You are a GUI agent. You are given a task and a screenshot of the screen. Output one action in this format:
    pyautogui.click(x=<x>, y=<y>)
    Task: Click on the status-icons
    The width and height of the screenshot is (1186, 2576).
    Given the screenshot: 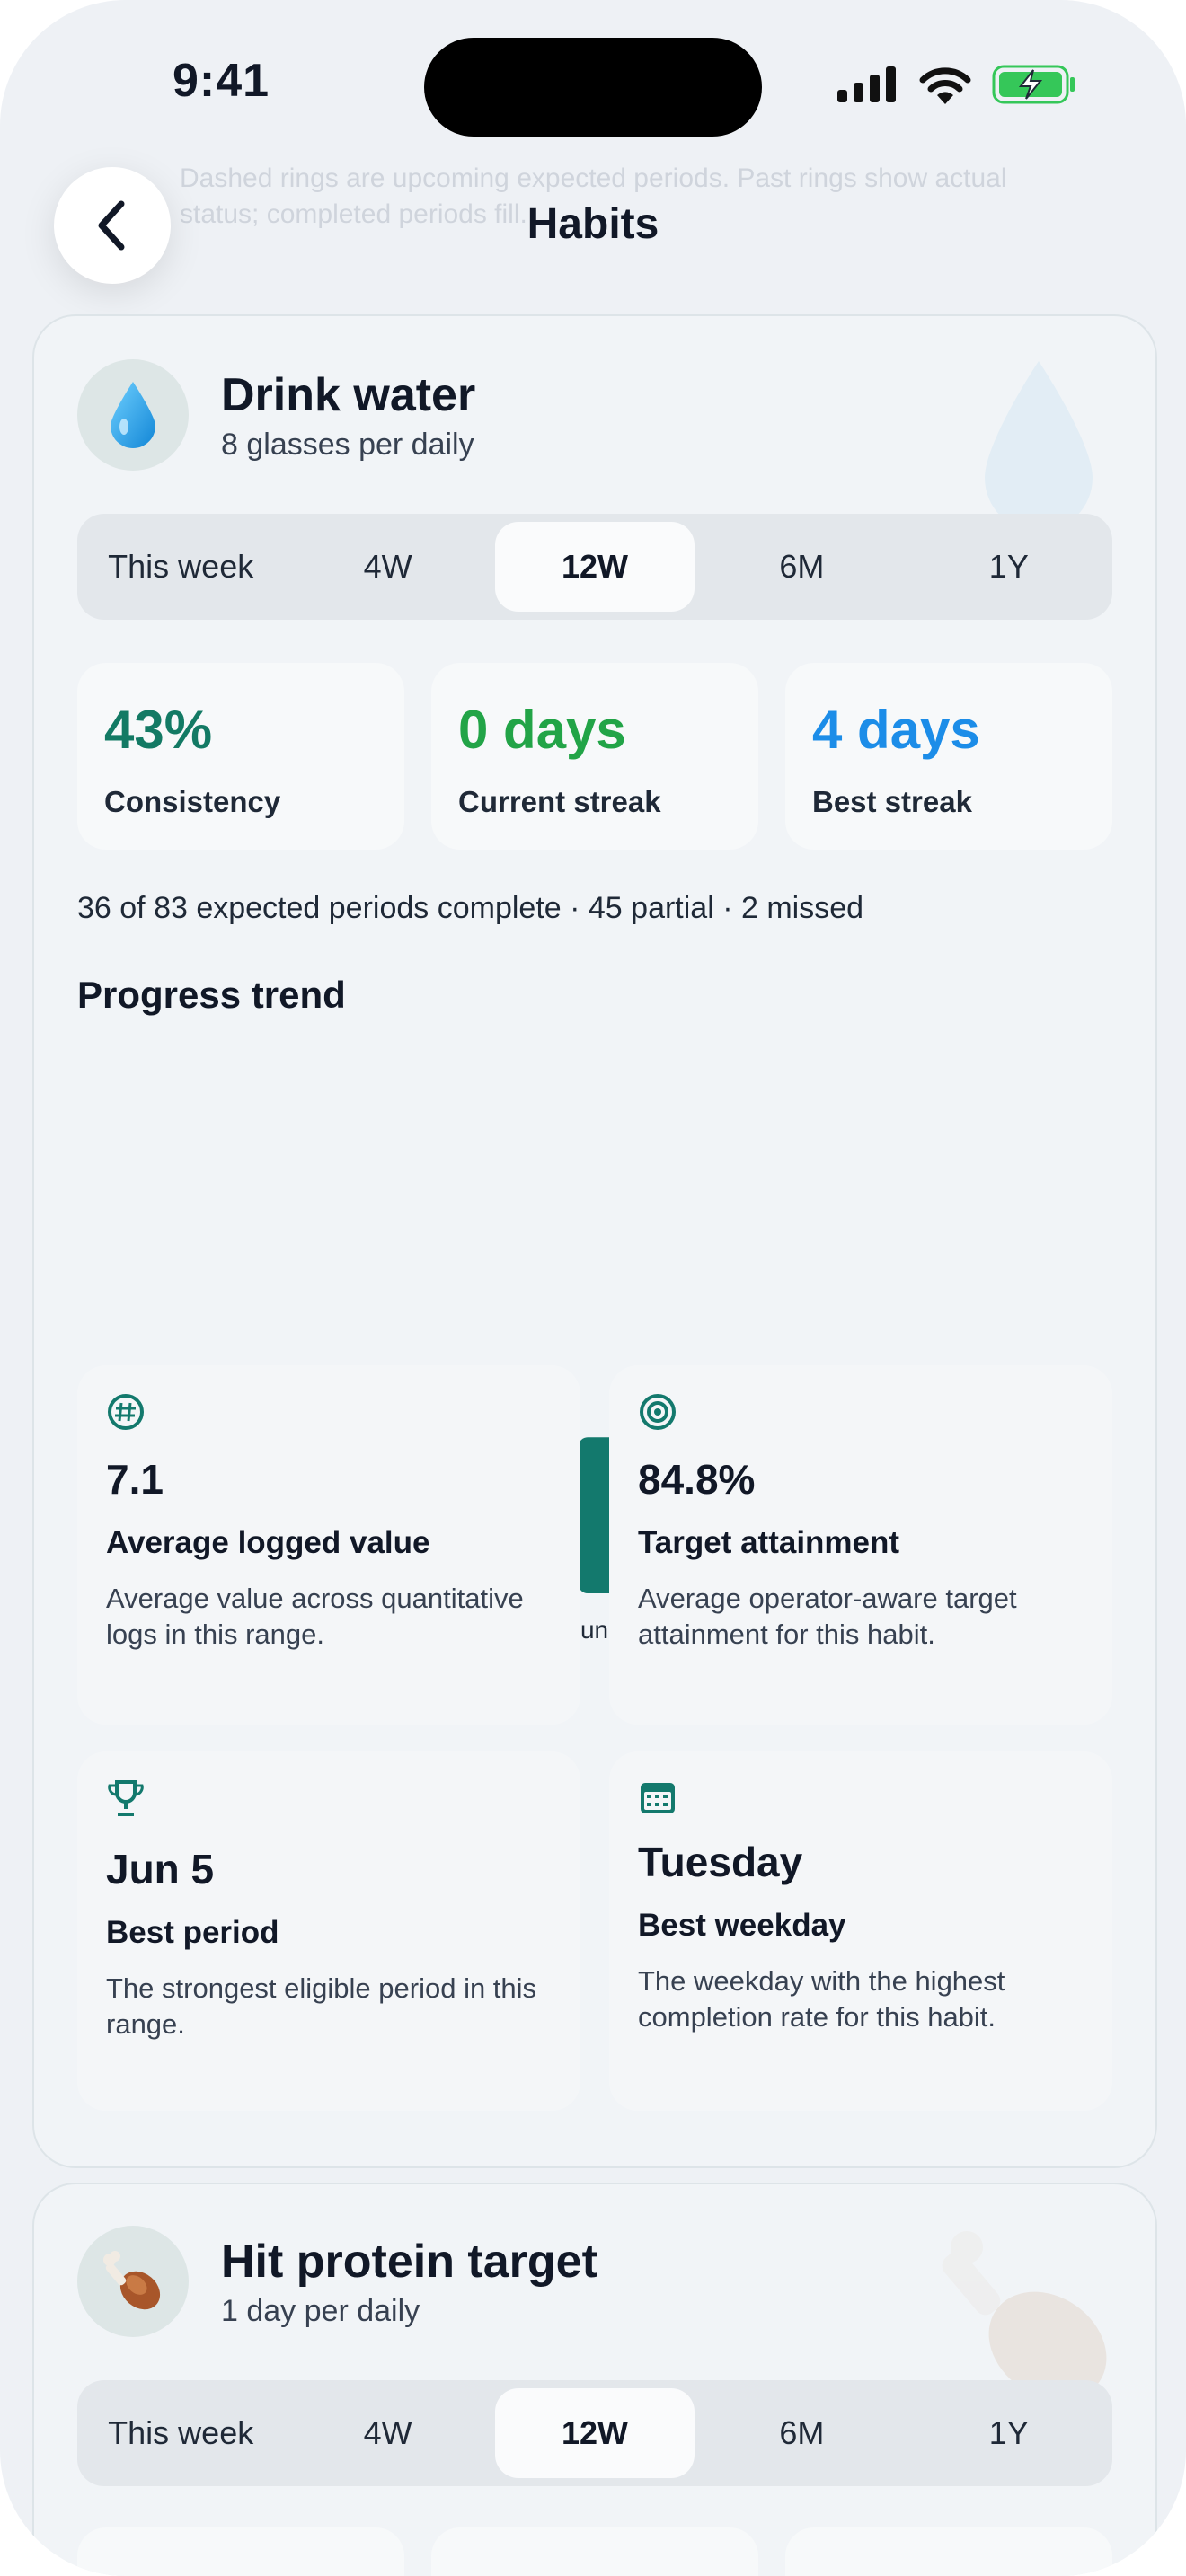 What is the action you would take?
    pyautogui.click(x=956, y=84)
    